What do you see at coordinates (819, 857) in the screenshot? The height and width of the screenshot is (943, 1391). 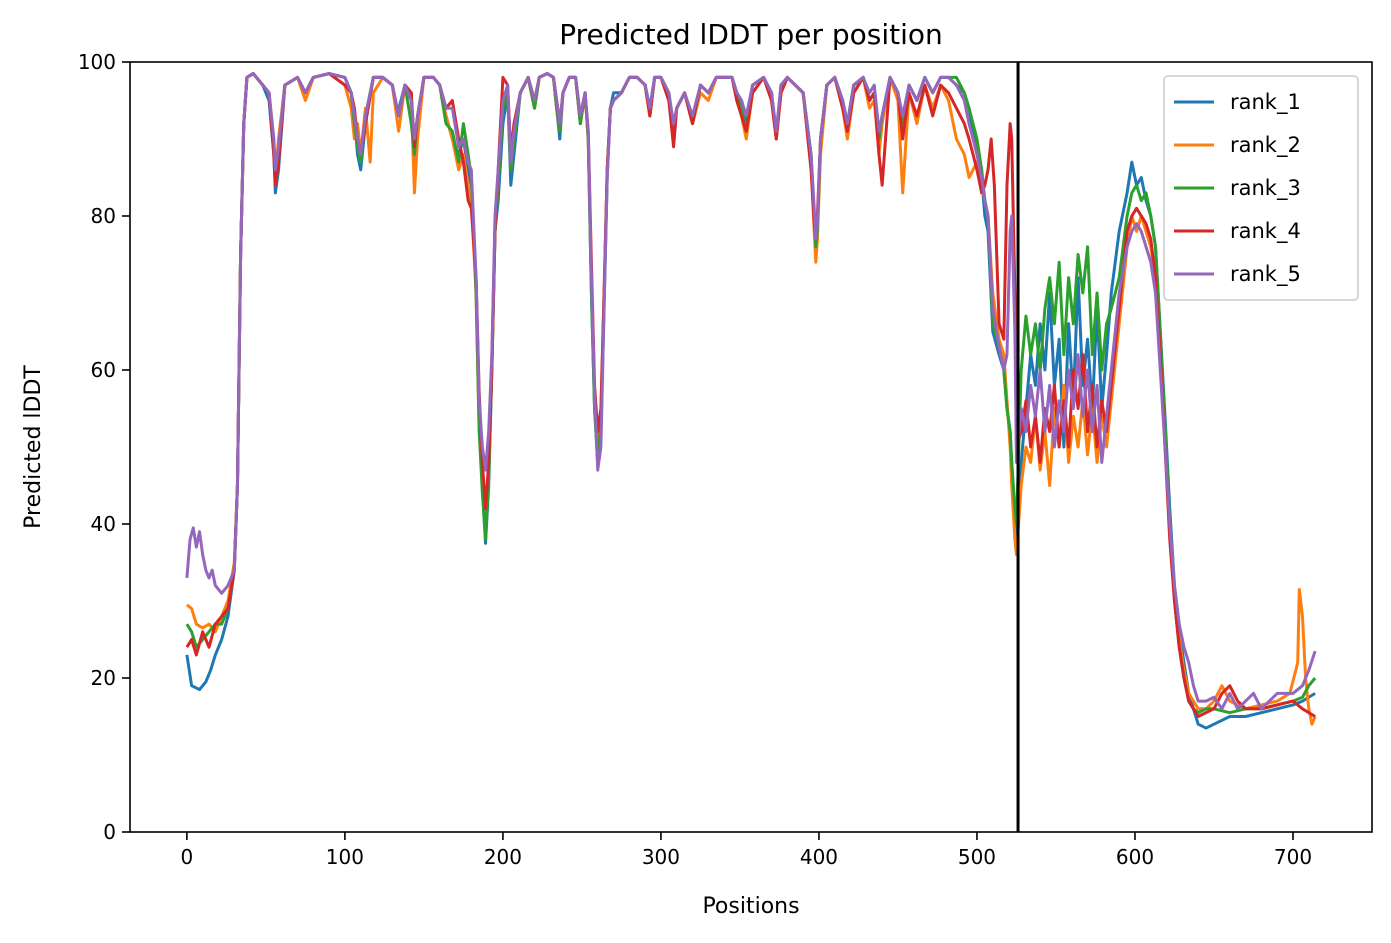 I see `x-tick-label: 400` at bounding box center [819, 857].